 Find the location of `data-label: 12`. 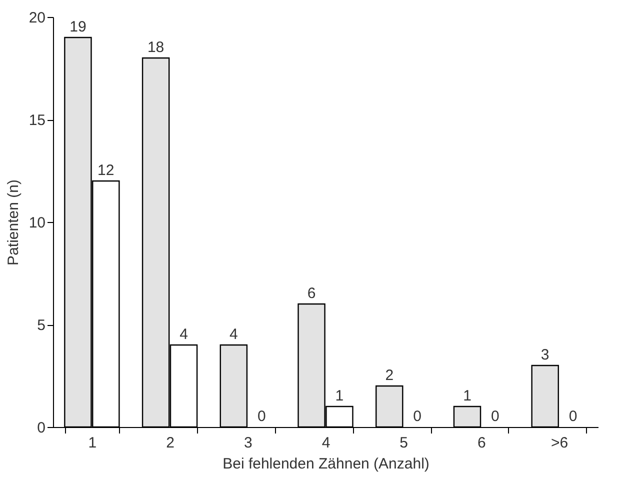

data-label: 12 is located at coordinates (106, 170).